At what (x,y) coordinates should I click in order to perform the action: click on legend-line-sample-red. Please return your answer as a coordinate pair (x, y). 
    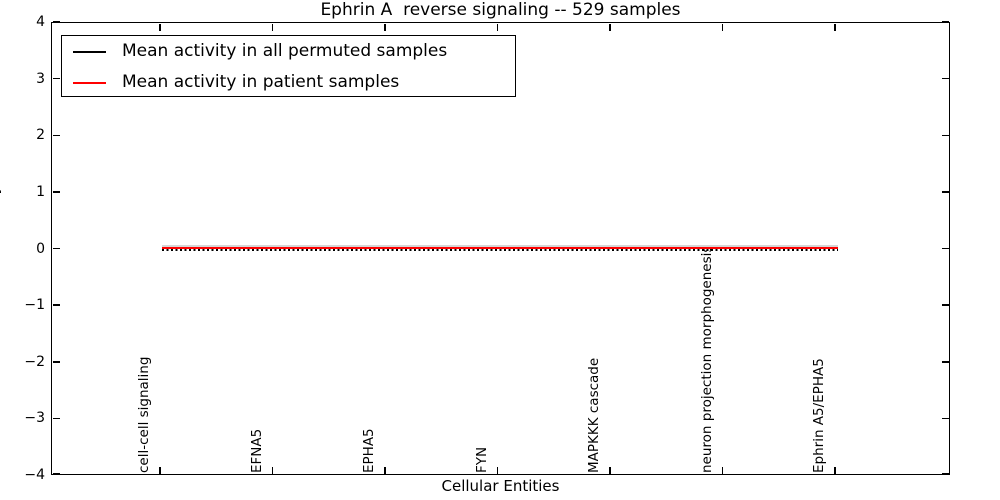
    Looking at the image, I should click on (89, 83).